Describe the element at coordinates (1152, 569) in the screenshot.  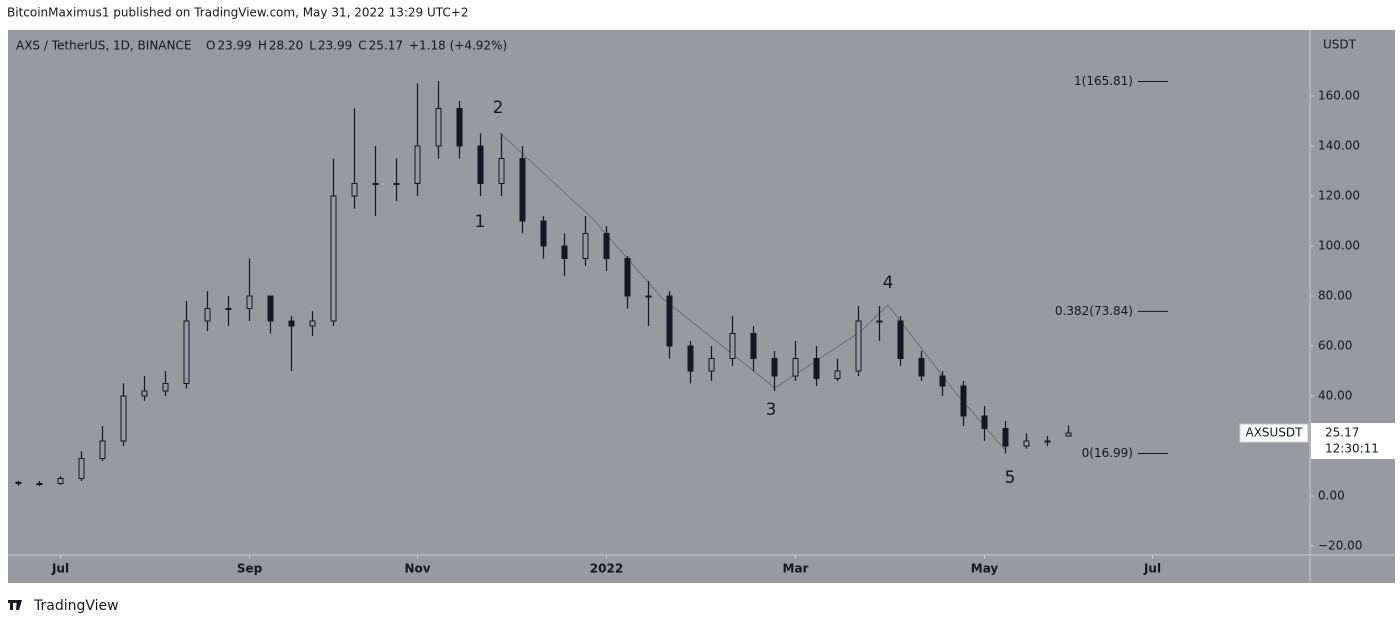
I see `x-tick-label: Jul` at that location.